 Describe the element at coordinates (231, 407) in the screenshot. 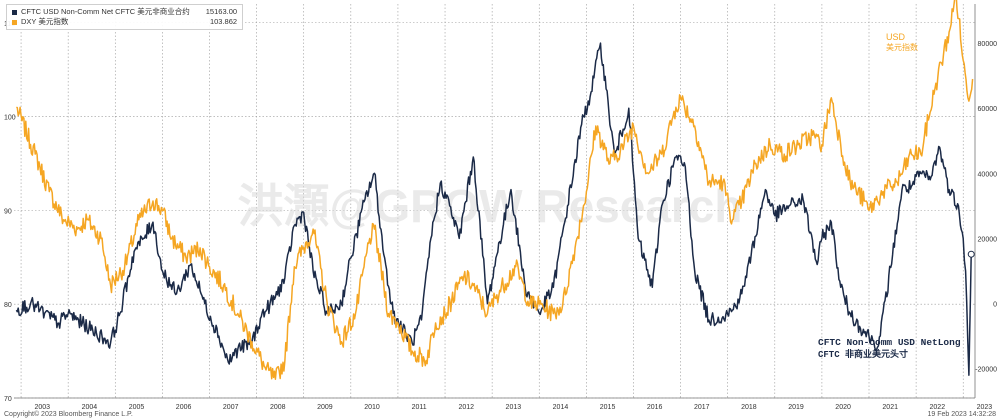

I see `x-tick-label: 2007` at that location.